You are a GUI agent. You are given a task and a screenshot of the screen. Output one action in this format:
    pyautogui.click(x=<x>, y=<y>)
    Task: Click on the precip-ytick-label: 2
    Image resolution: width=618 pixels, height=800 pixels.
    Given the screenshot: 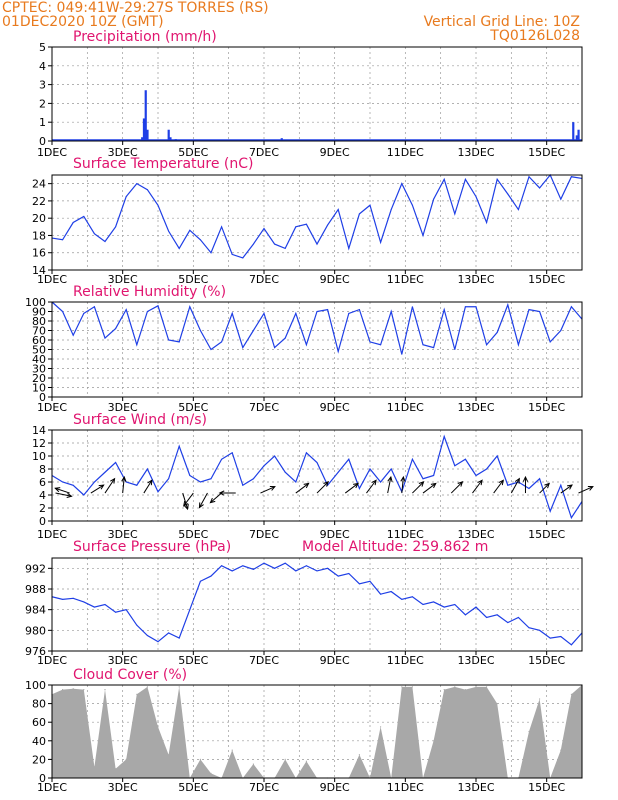 What is the action you would take?
    pyautogui.click(x=42, y=103)
    